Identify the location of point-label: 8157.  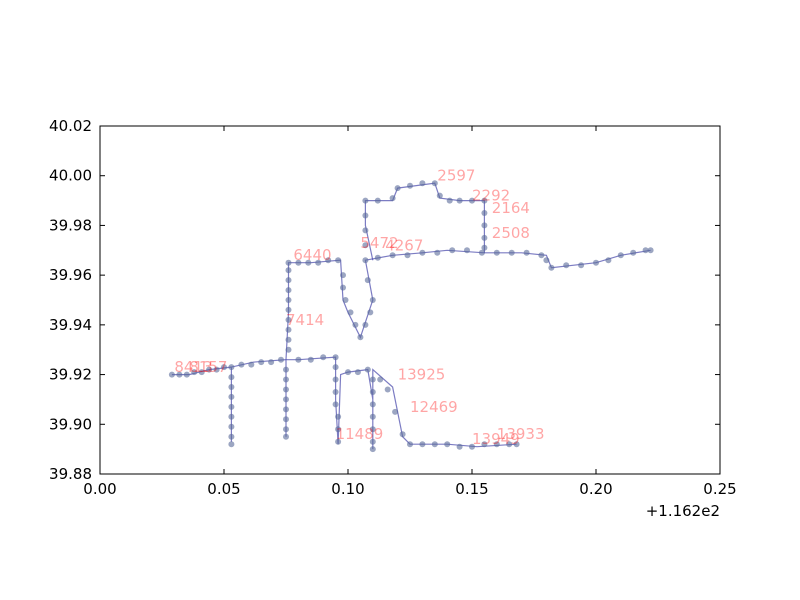
(208, 367).